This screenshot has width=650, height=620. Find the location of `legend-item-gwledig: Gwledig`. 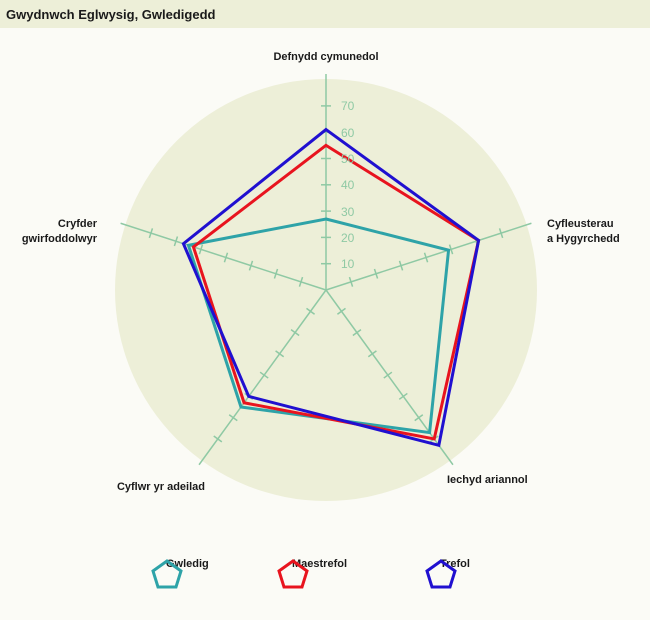

legend-item-gwledig: Gwledig is located at coordinates (179, 573).